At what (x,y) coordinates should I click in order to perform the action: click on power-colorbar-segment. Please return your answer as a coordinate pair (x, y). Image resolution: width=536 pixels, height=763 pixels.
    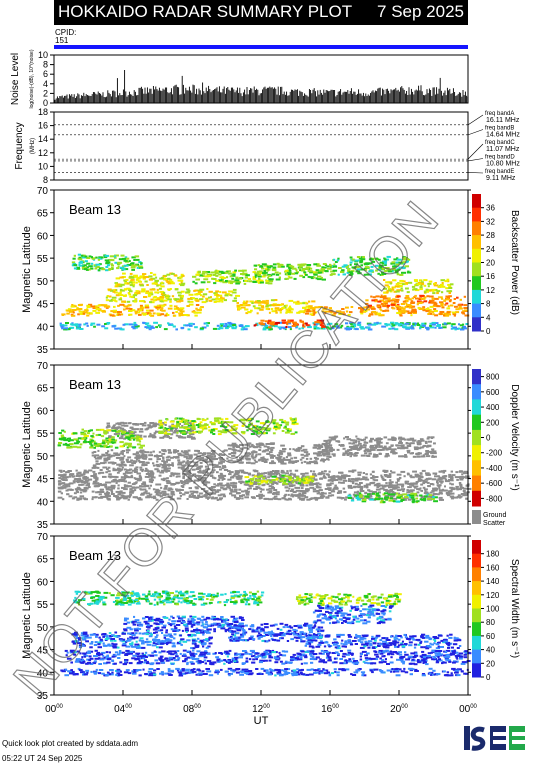
    Looking at the image, I should click on (476, 324).